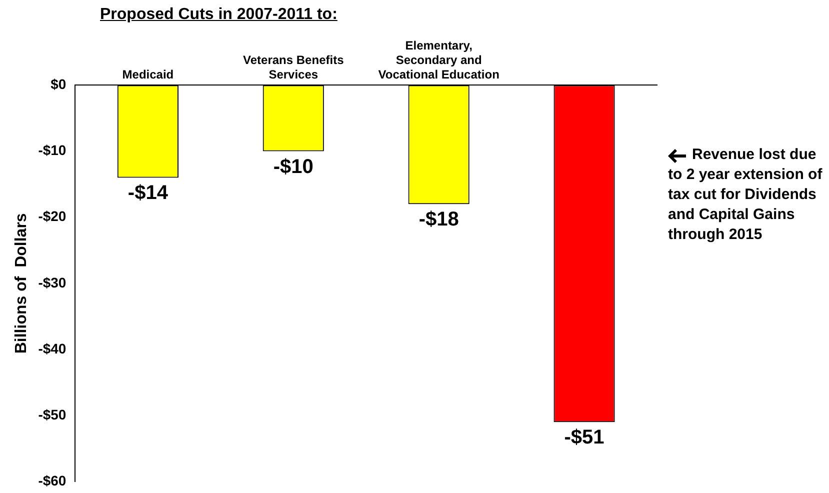 This screenshot has width=829, height=493. Describe the element at coordinates (148, 74) in the screenshot. I see `x-tick-label: Medicaid` at that location.